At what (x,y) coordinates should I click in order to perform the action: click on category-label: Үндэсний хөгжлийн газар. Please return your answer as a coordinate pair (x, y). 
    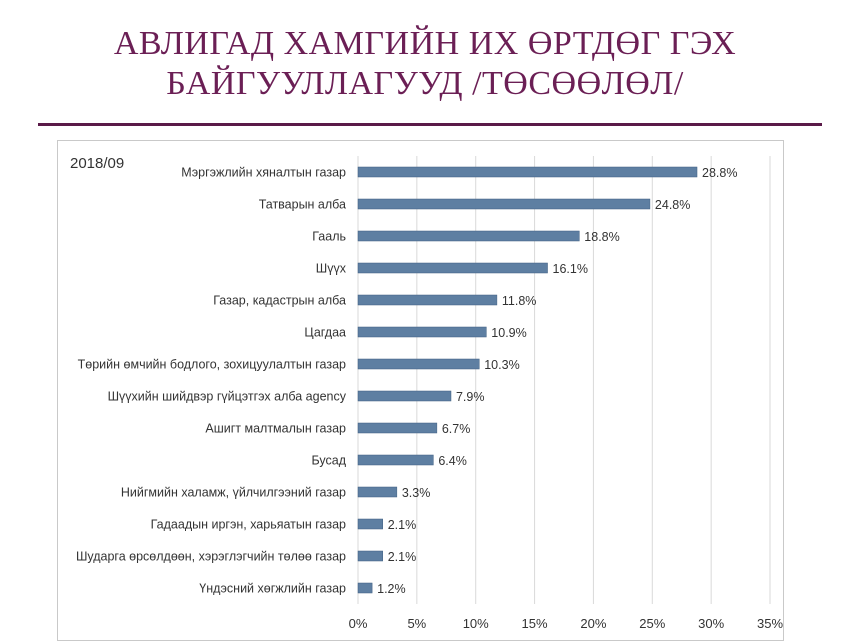
    Looking at the image, I should click on (272, 589).